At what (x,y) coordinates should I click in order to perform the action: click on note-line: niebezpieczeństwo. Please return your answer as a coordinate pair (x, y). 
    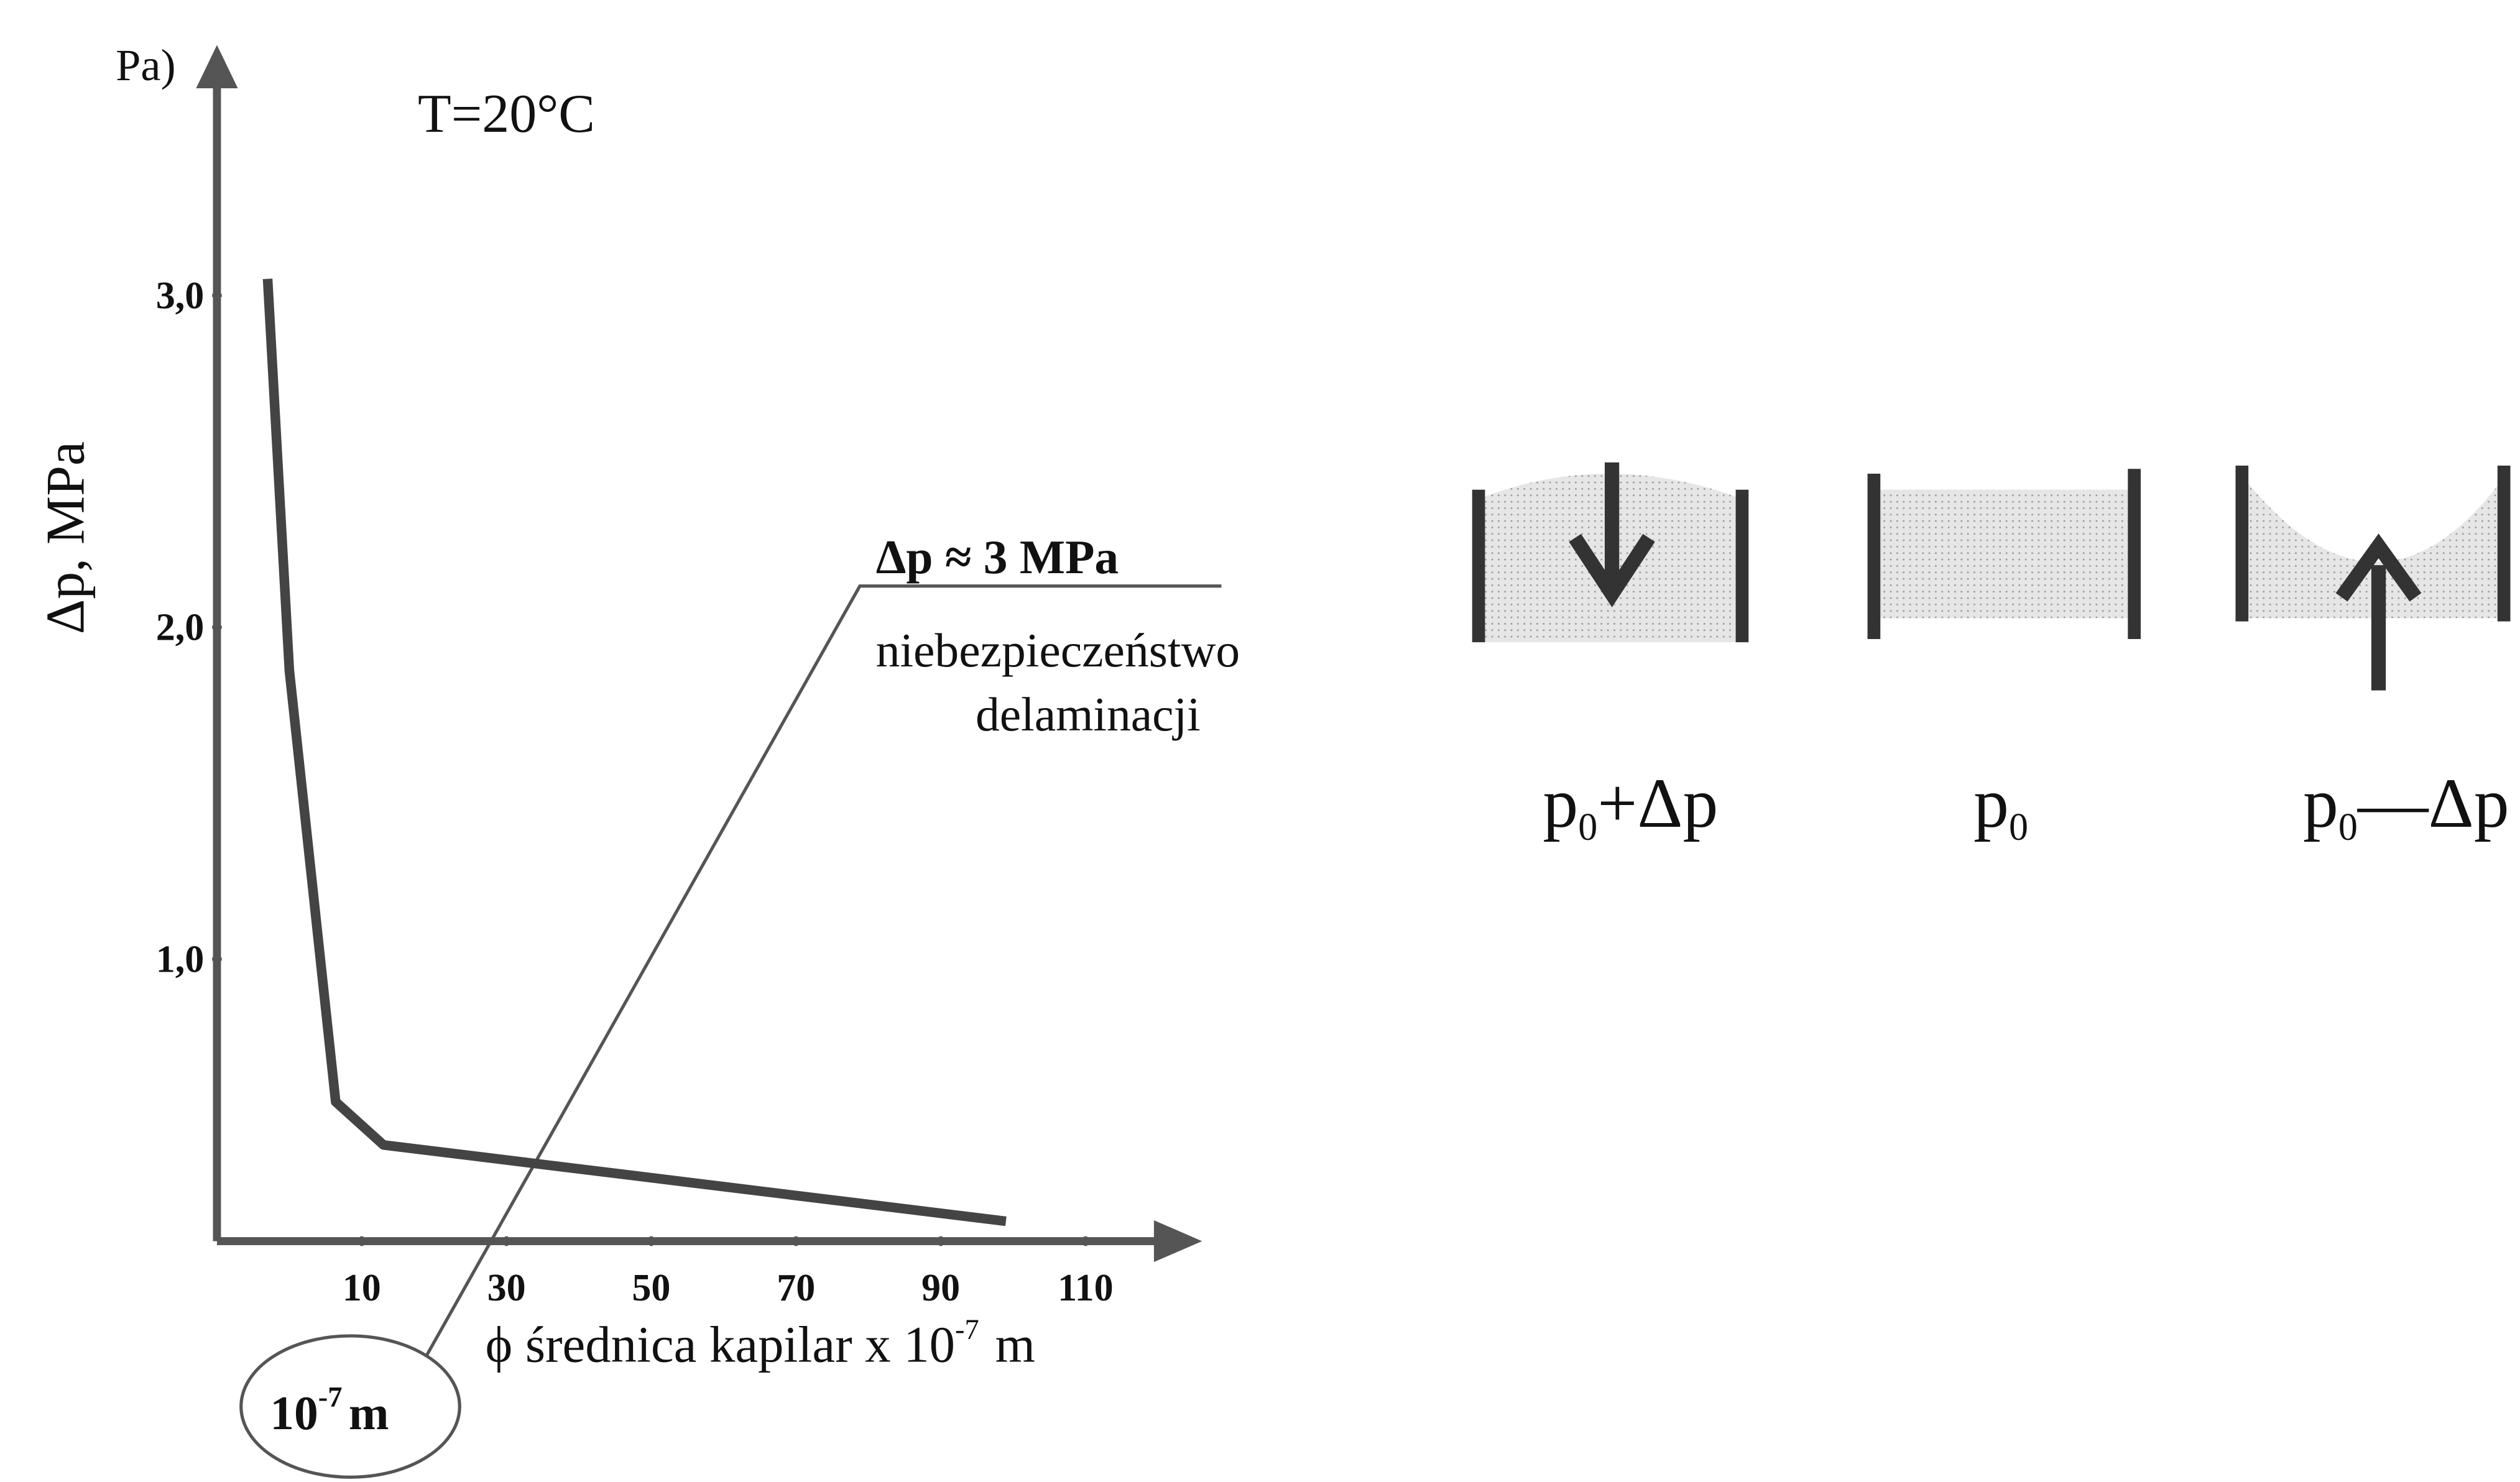
    Looking at the image, I should click on (1058, 650).